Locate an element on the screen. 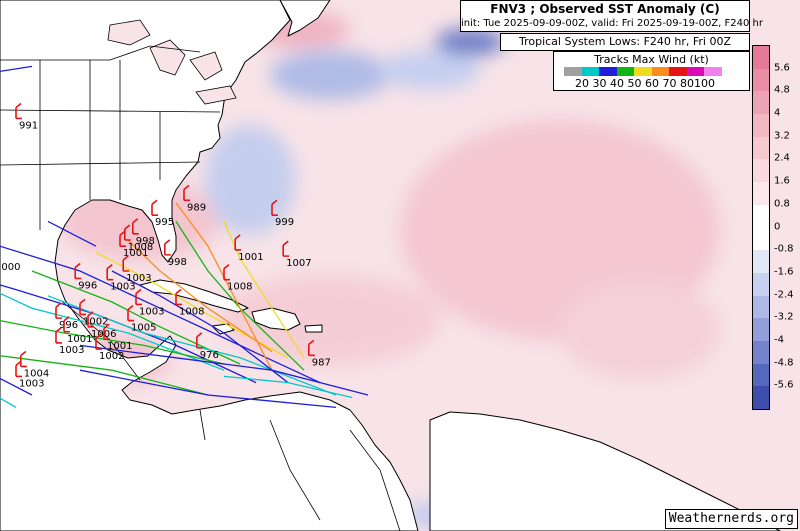 This screenshot has width=800, height=531. low-center: 1000 is located at coordinates (10, 267).